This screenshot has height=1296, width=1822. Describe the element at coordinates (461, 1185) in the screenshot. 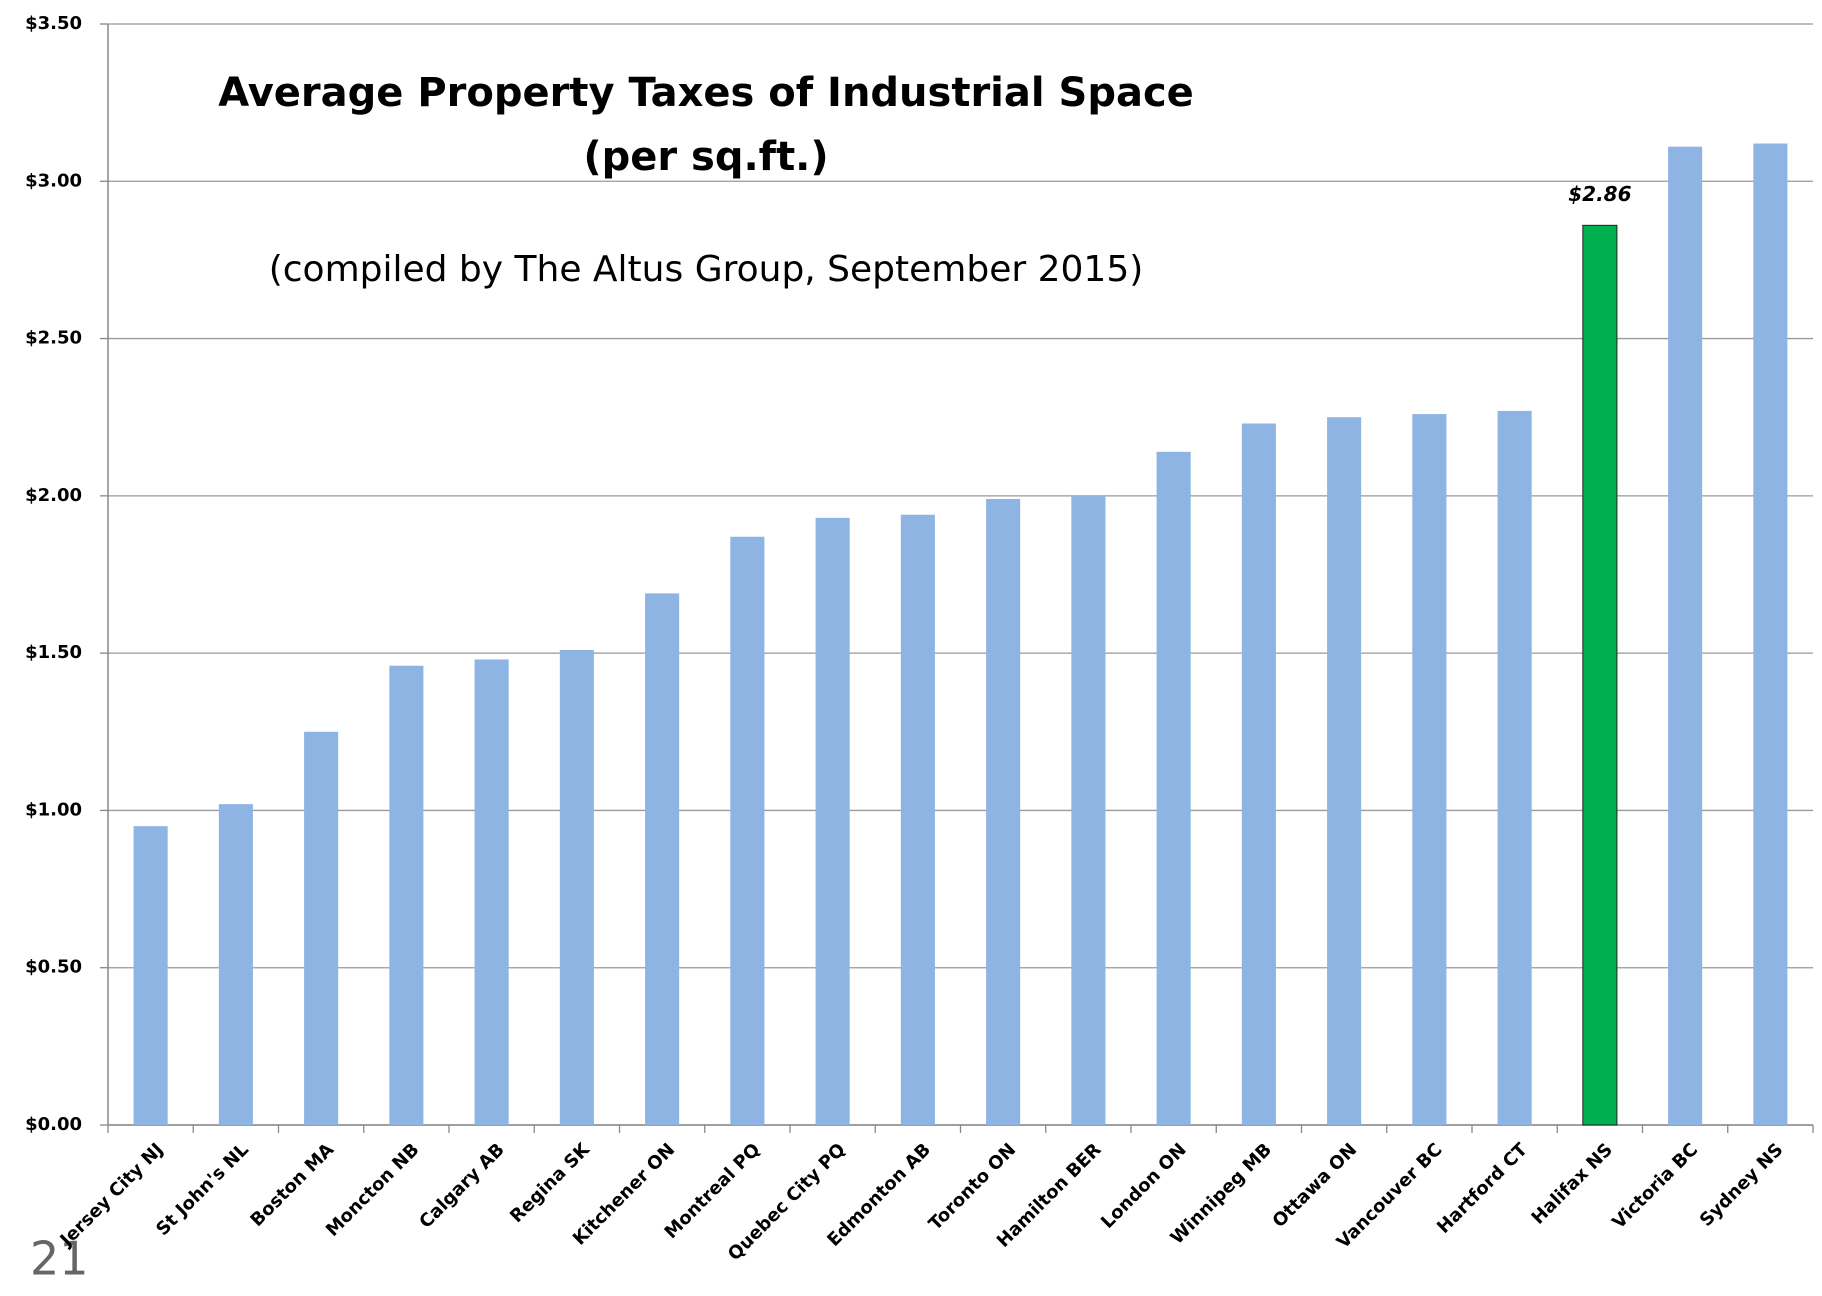

I see `x-tick-label: Calgary AB` at that location.